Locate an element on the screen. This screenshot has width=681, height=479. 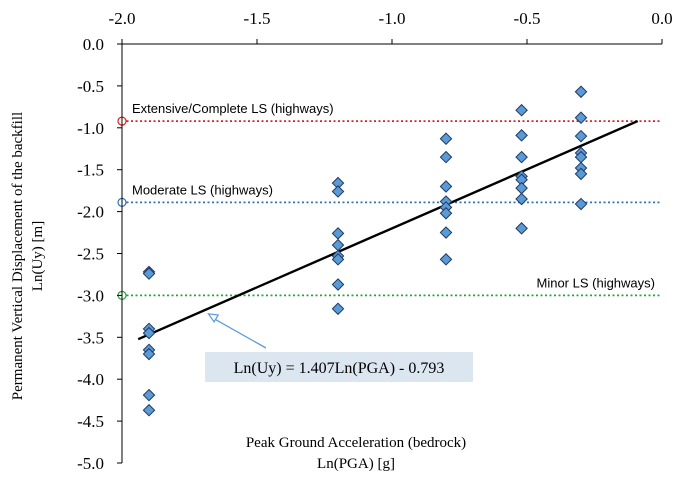
x-tick-label: -0.5 is located at coordinates (527, 18).